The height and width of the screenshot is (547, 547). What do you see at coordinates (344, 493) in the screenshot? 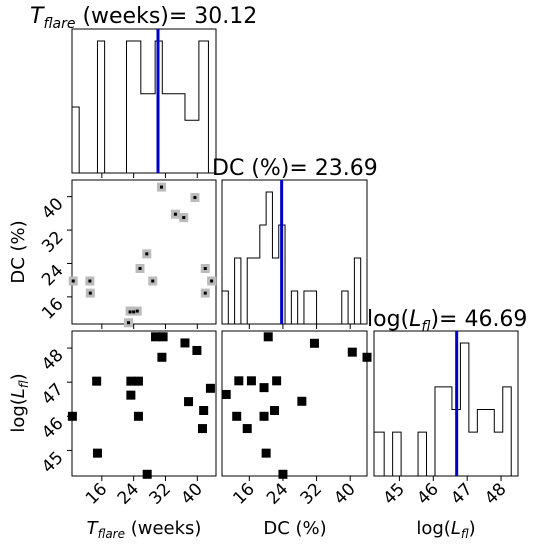
I see `xtick-label-DC-40: 40` at bounding box center [344, 493].